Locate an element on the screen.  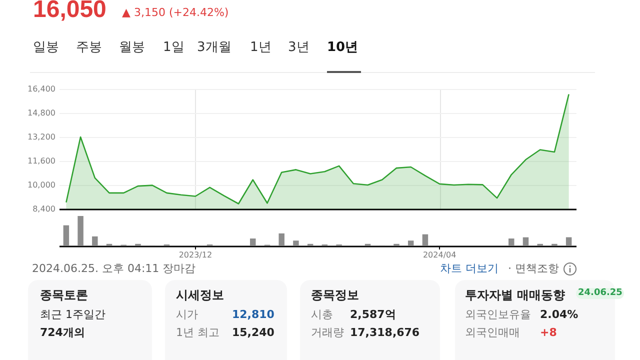
text: 주봉 is located at coordinates (89, 48).